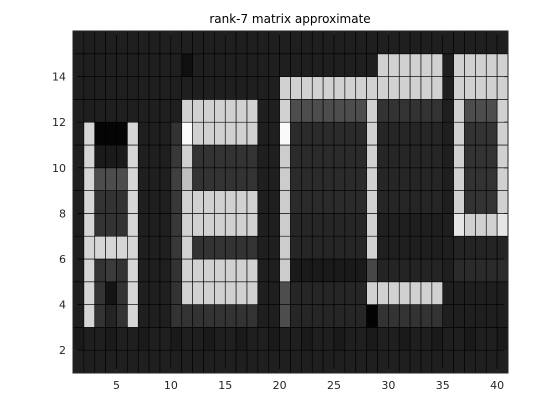  Describe the element at coordinates (289, 19) in the screenshot. I see `chart-title: rank-7 matrix approximate` at that location.